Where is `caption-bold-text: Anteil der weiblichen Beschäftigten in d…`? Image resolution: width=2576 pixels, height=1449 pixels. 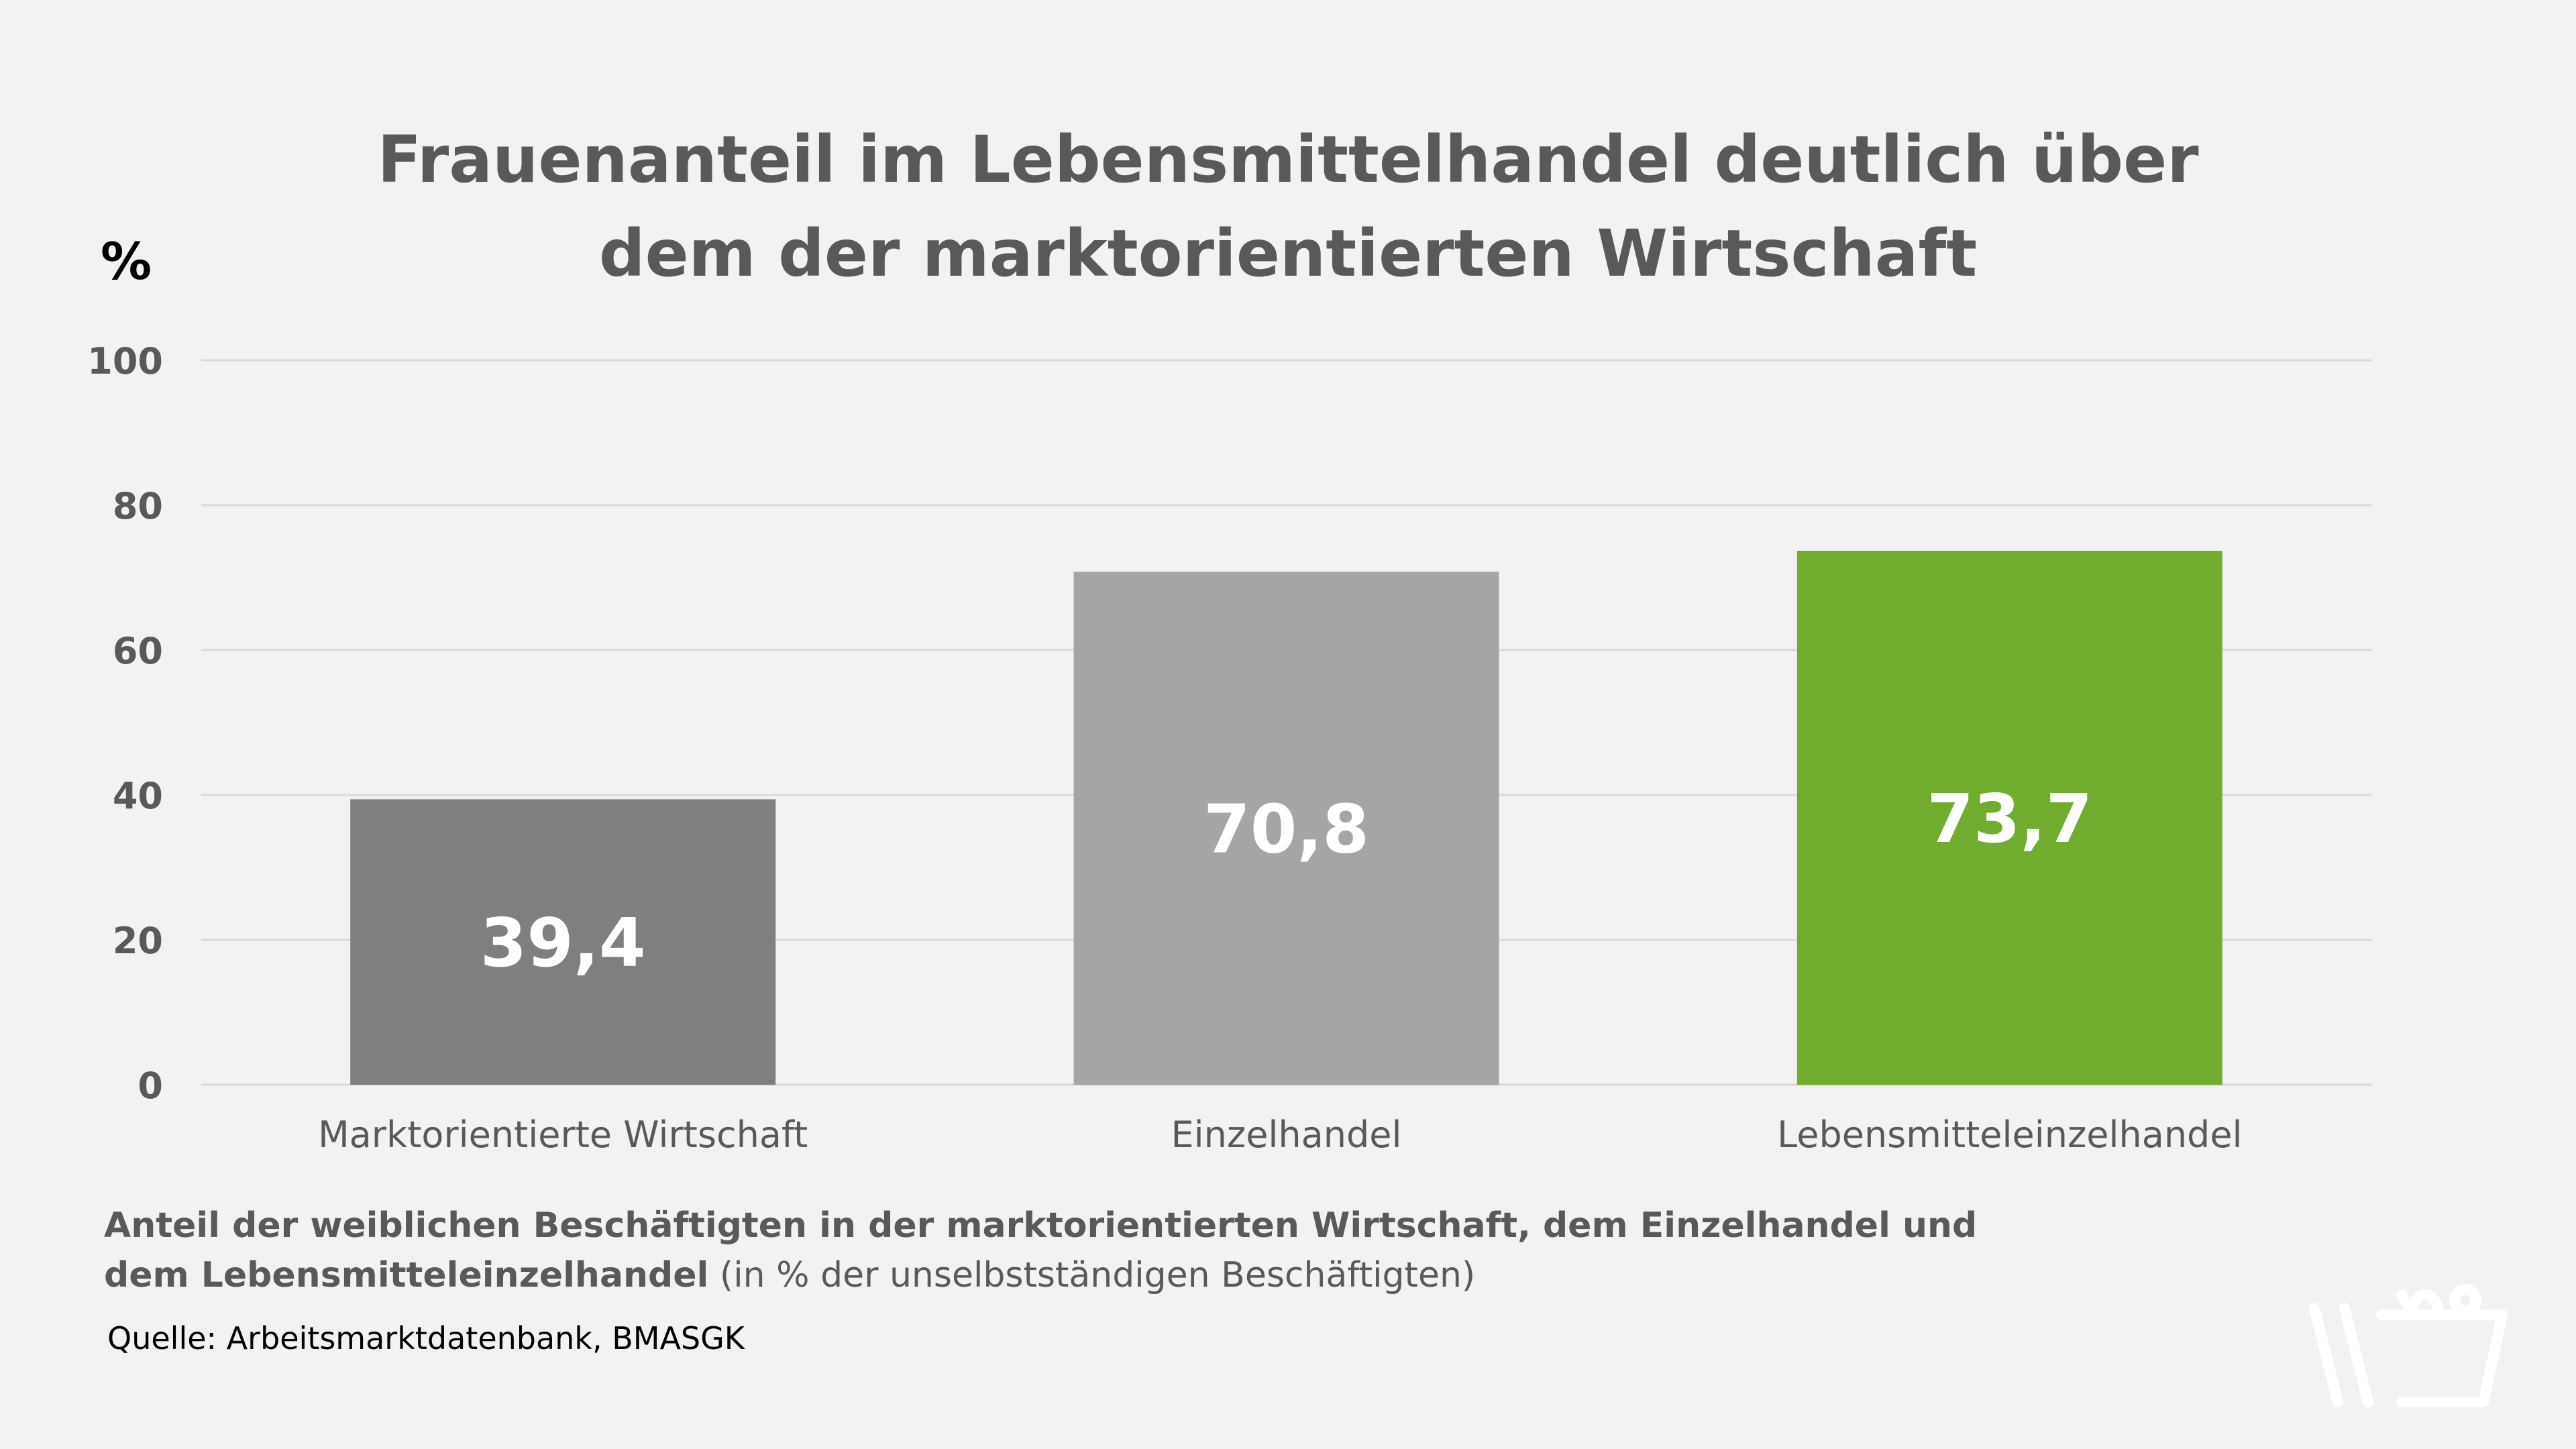
caption-bold-text: Anteil der weiblichen Beschäftigten in d… is located at coordinates (1041, 1250).